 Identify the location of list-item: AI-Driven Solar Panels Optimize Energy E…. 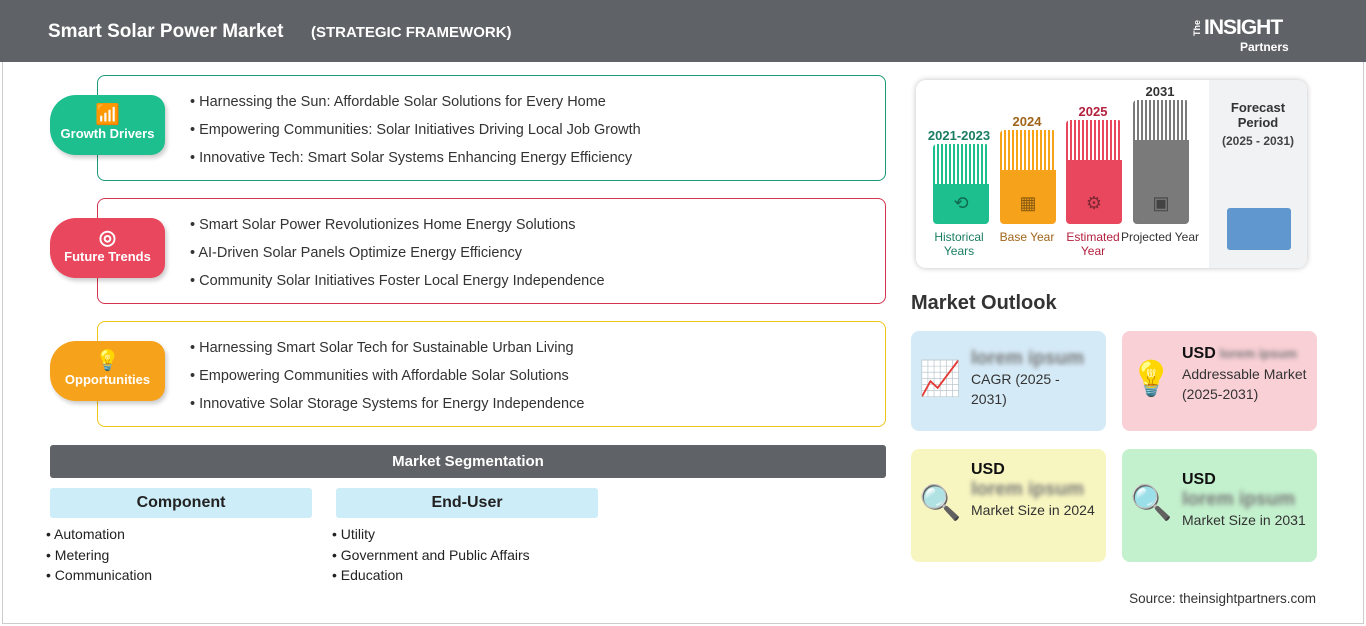
(397, 259).